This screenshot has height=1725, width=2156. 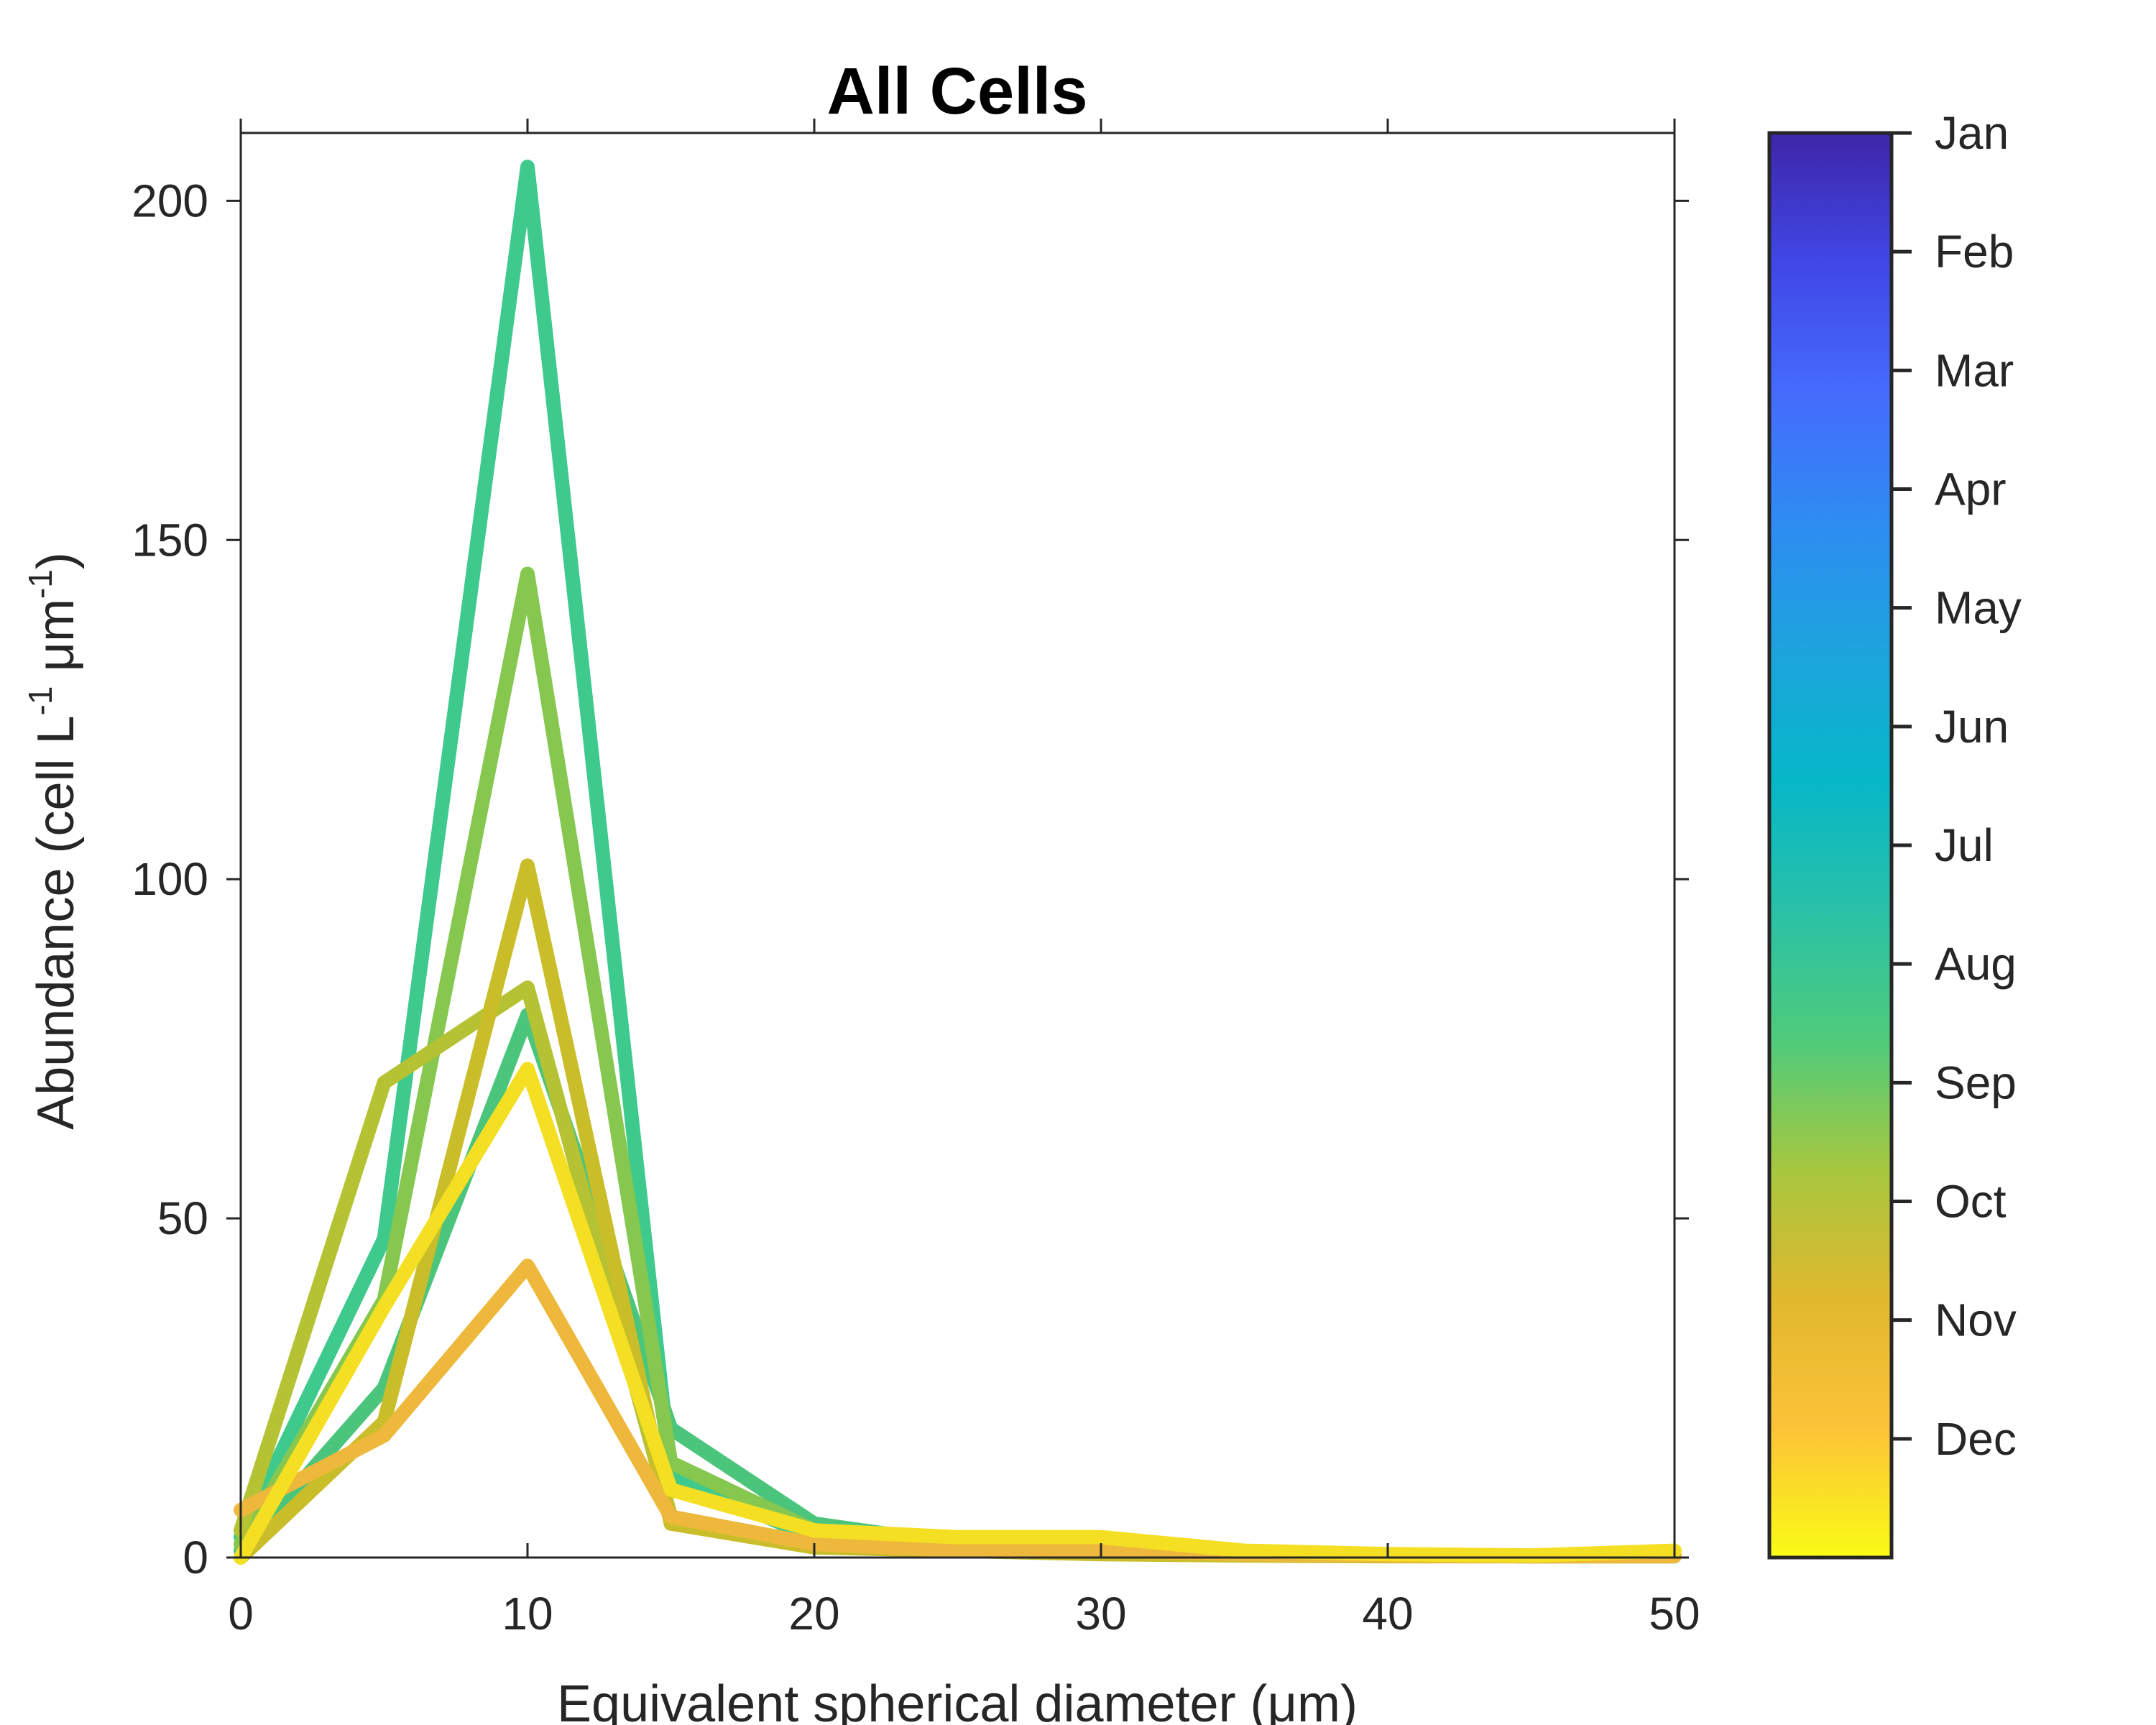 I want to click on colorbar-label-feb: Feb, so click(x=1974, y=251).